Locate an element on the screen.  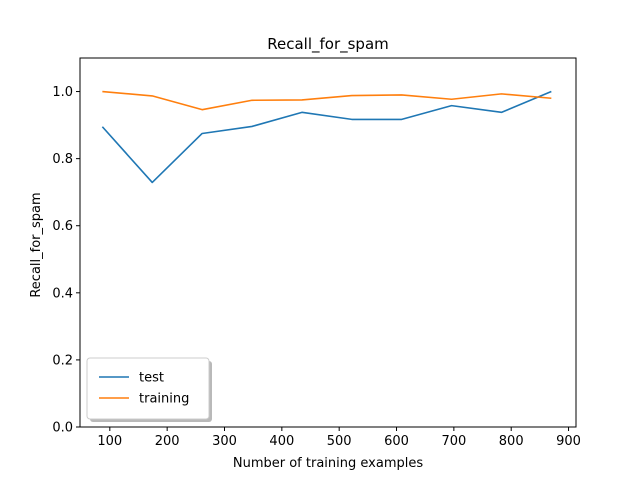
series-line-test is located at coordinates (326, 137).